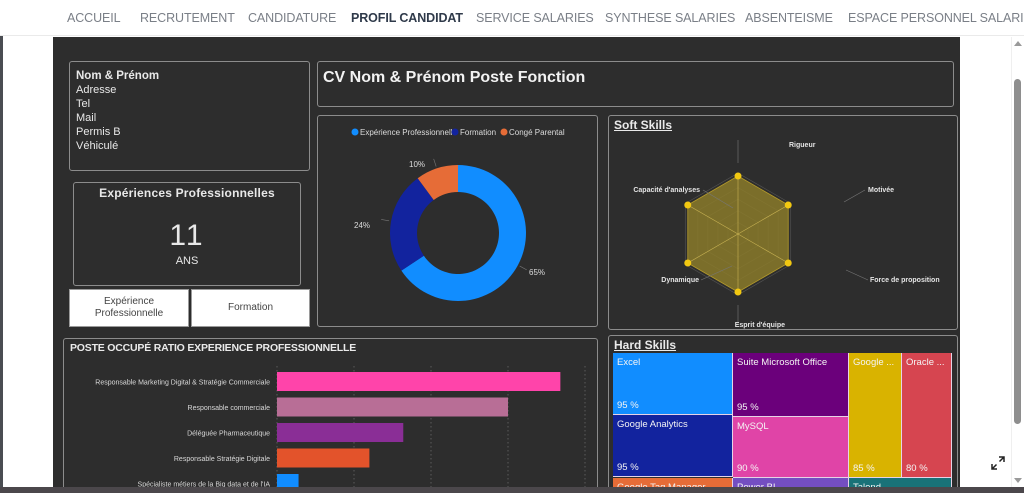  What do you see at coordinates (229, 408) in the screenshot?
I see `bar-category-label: Responsable commerciale` at bounding box center [229, 408].